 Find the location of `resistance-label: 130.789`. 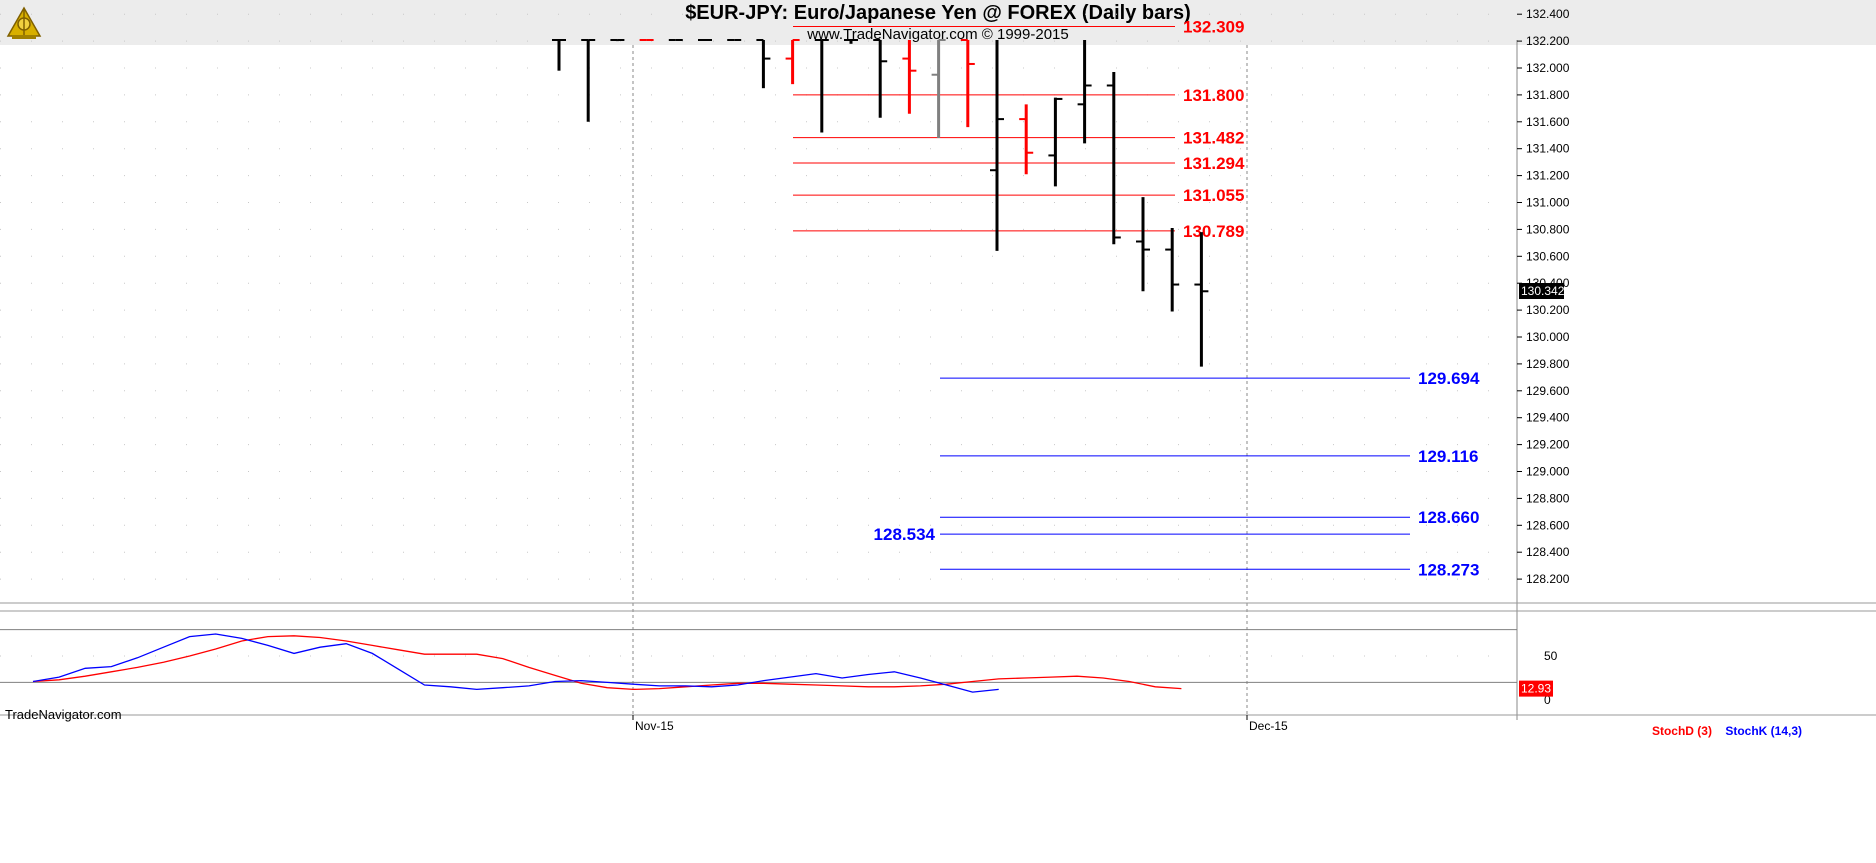

resistance-label: 130.789 is located at coordinates (1213, 231).